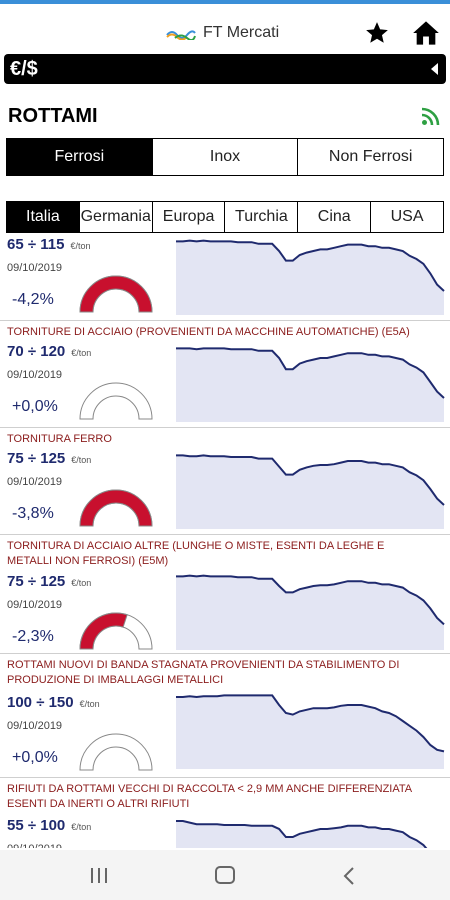 The image size is (450, 900). Describe the element at coordinates (59, 439) in the screenshot. I see `material-name: TORNITURA FERRO` at that location.